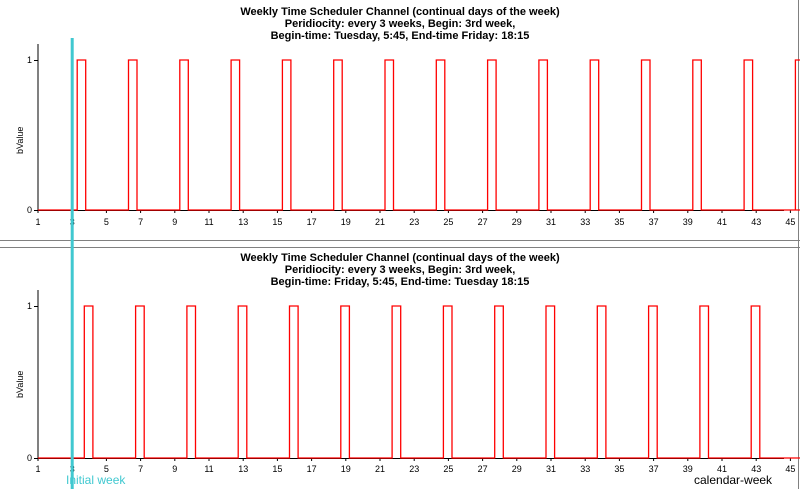 Image resolution: width=800 pixels, height=489 pixels. Describe the element at coordinates (722, 222) in the screenshot. I see `chart1-x-tick-label-20: 41` at that location.